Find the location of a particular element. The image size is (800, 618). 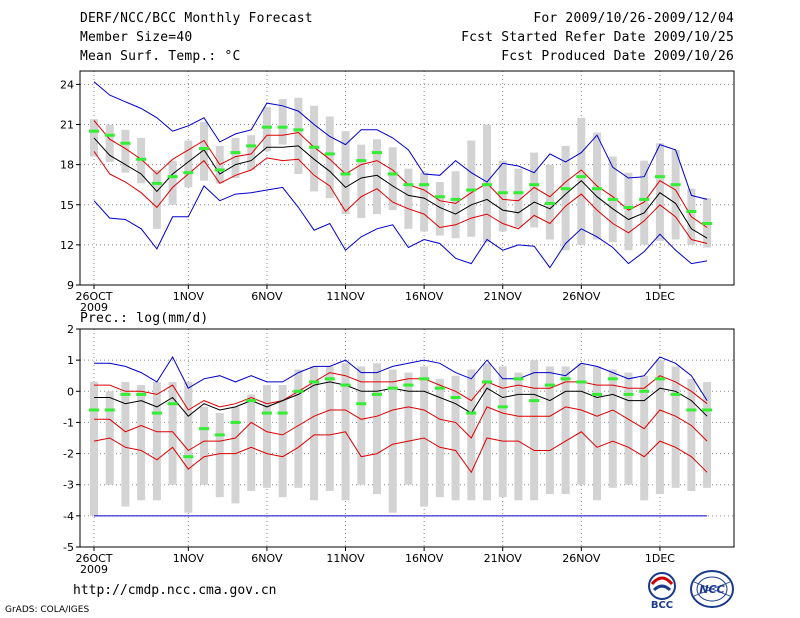

panel2-xtick-label: 11NOV is located at coordinates (345, 558).